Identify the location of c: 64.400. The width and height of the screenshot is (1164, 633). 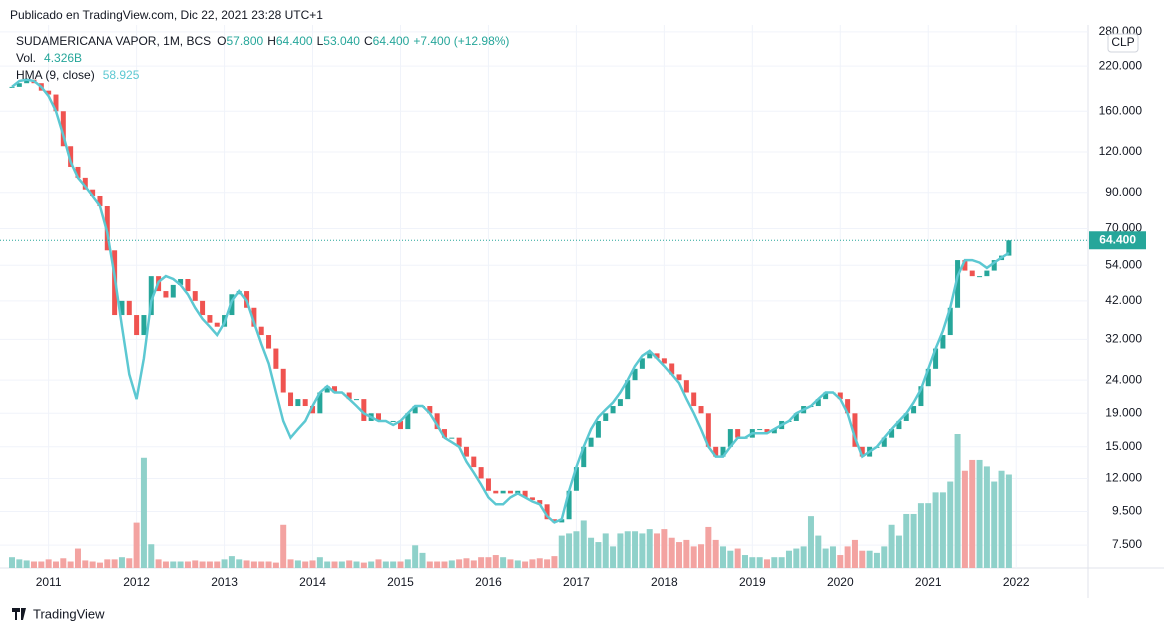
(391, 41).